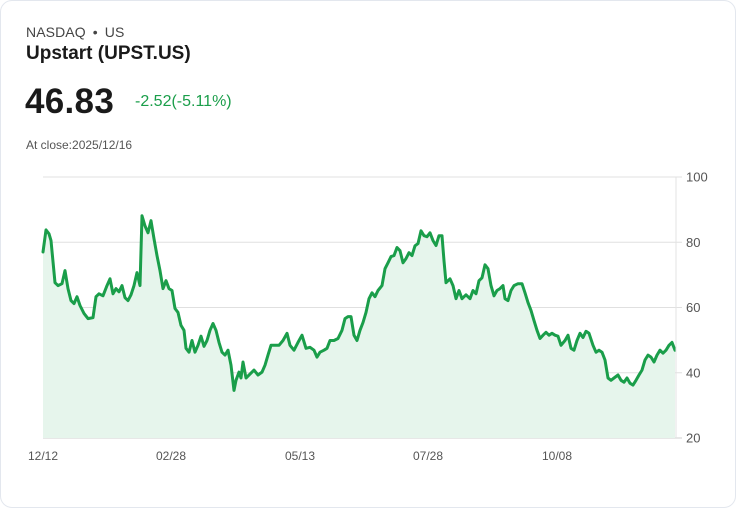 Image resolution: width=736 pixels, height=508 pixels. Describe the element at coordinates (693, 372) in the screenshot. I see `y-tick-label: 40` at that location.